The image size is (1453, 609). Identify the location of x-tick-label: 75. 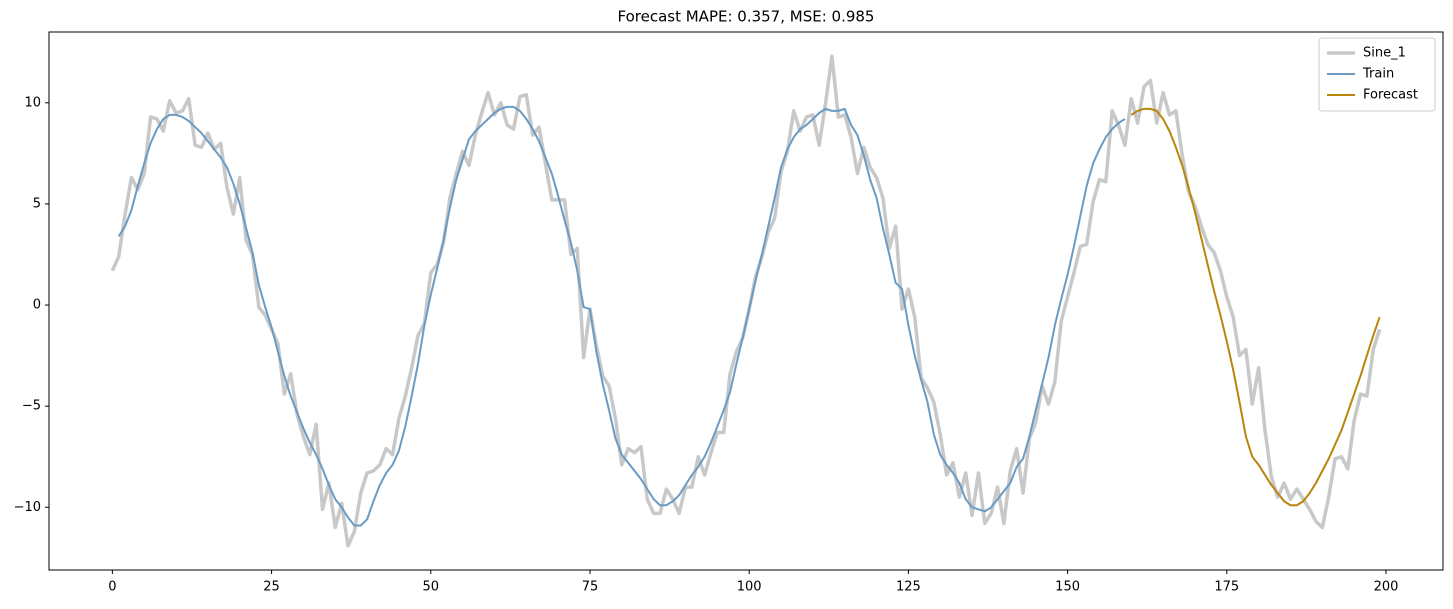
(590, 587).